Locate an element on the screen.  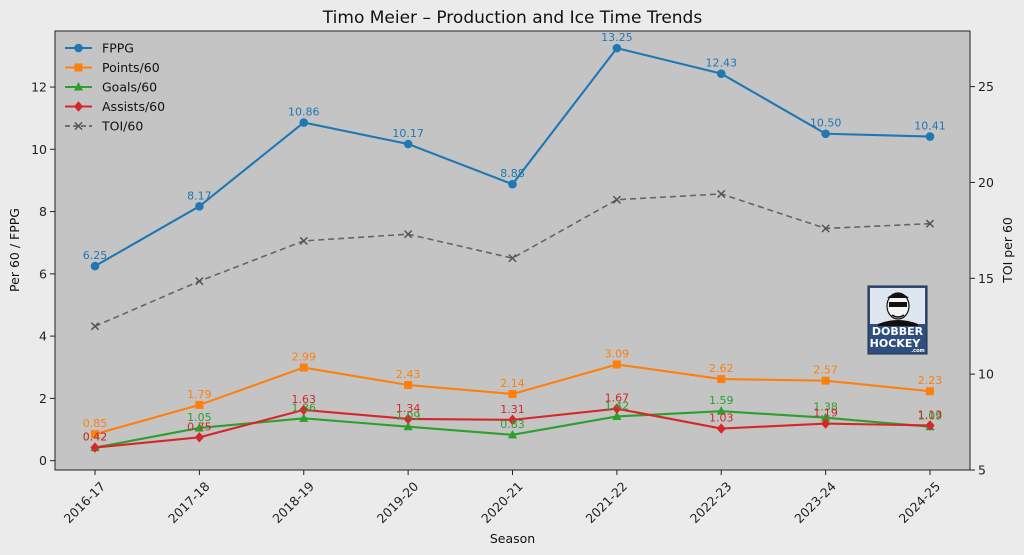
data-label-assists-60: 1.63 is located at coordinates (304, 399).